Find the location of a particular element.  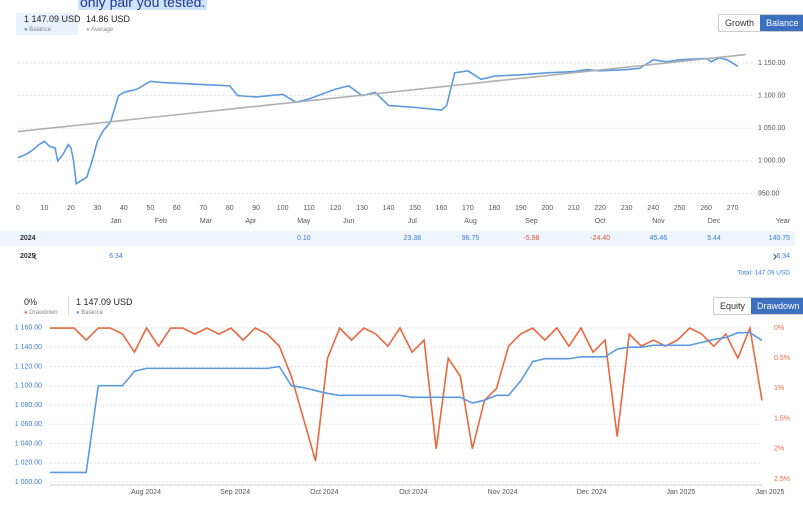

x-tick-label: 130 is located at coordinates (362, 208).